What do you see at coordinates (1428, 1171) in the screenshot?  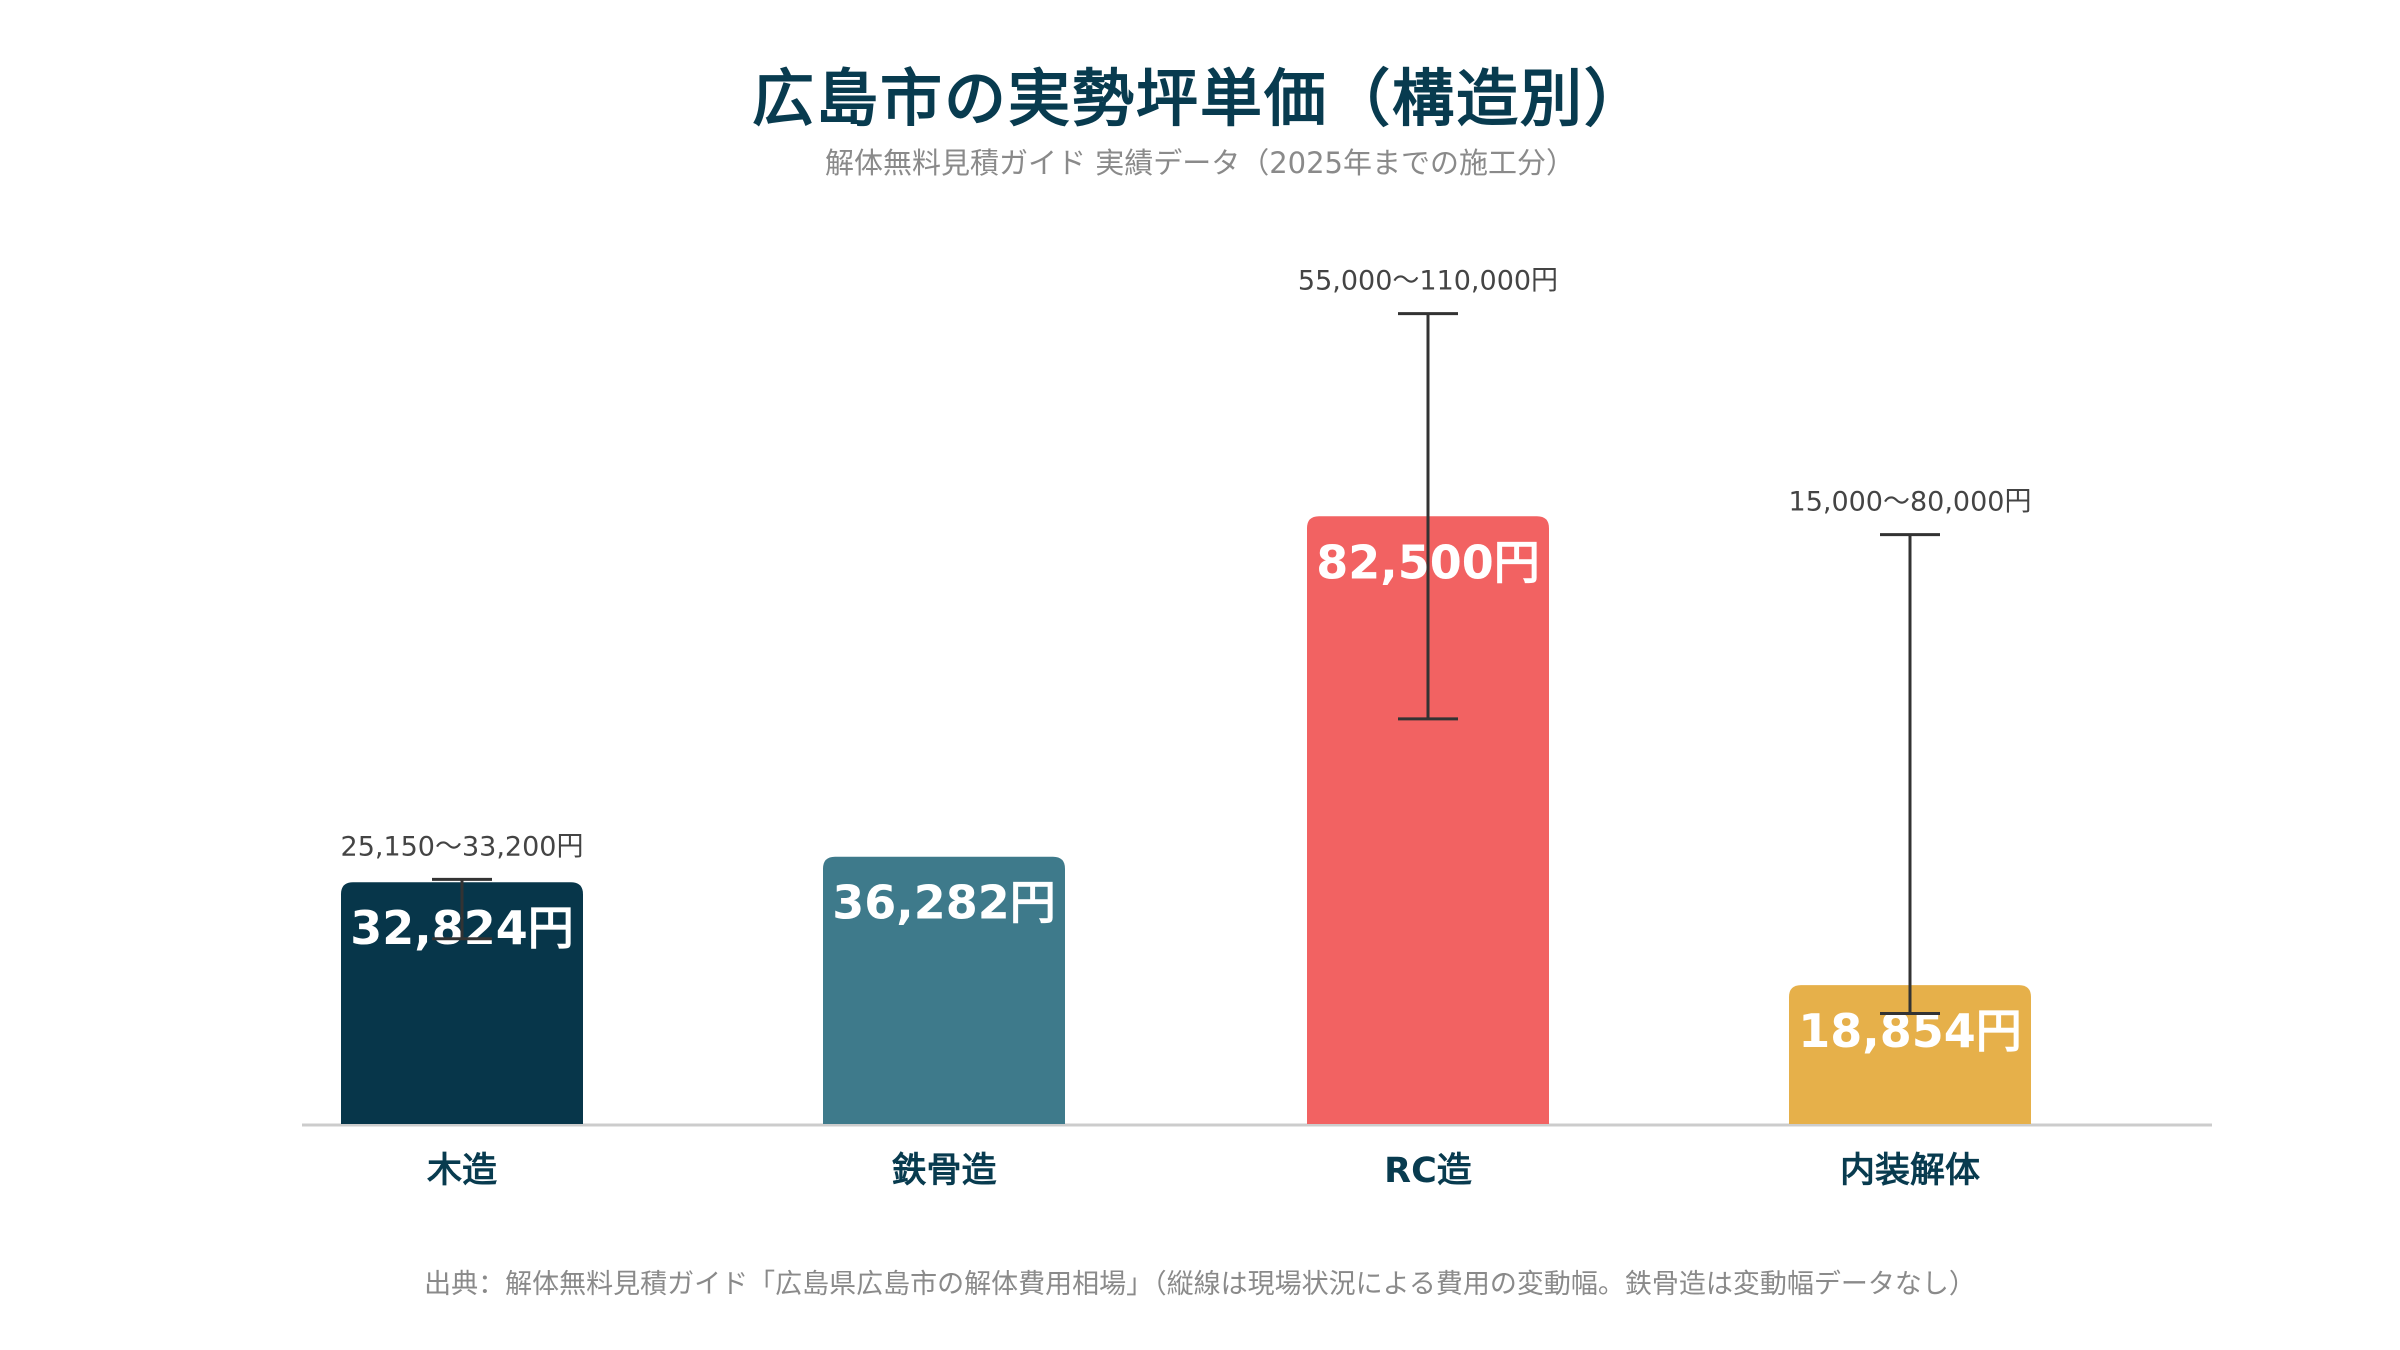 I see `category-label-3: RC造` at bounding box center [1428, 1171].